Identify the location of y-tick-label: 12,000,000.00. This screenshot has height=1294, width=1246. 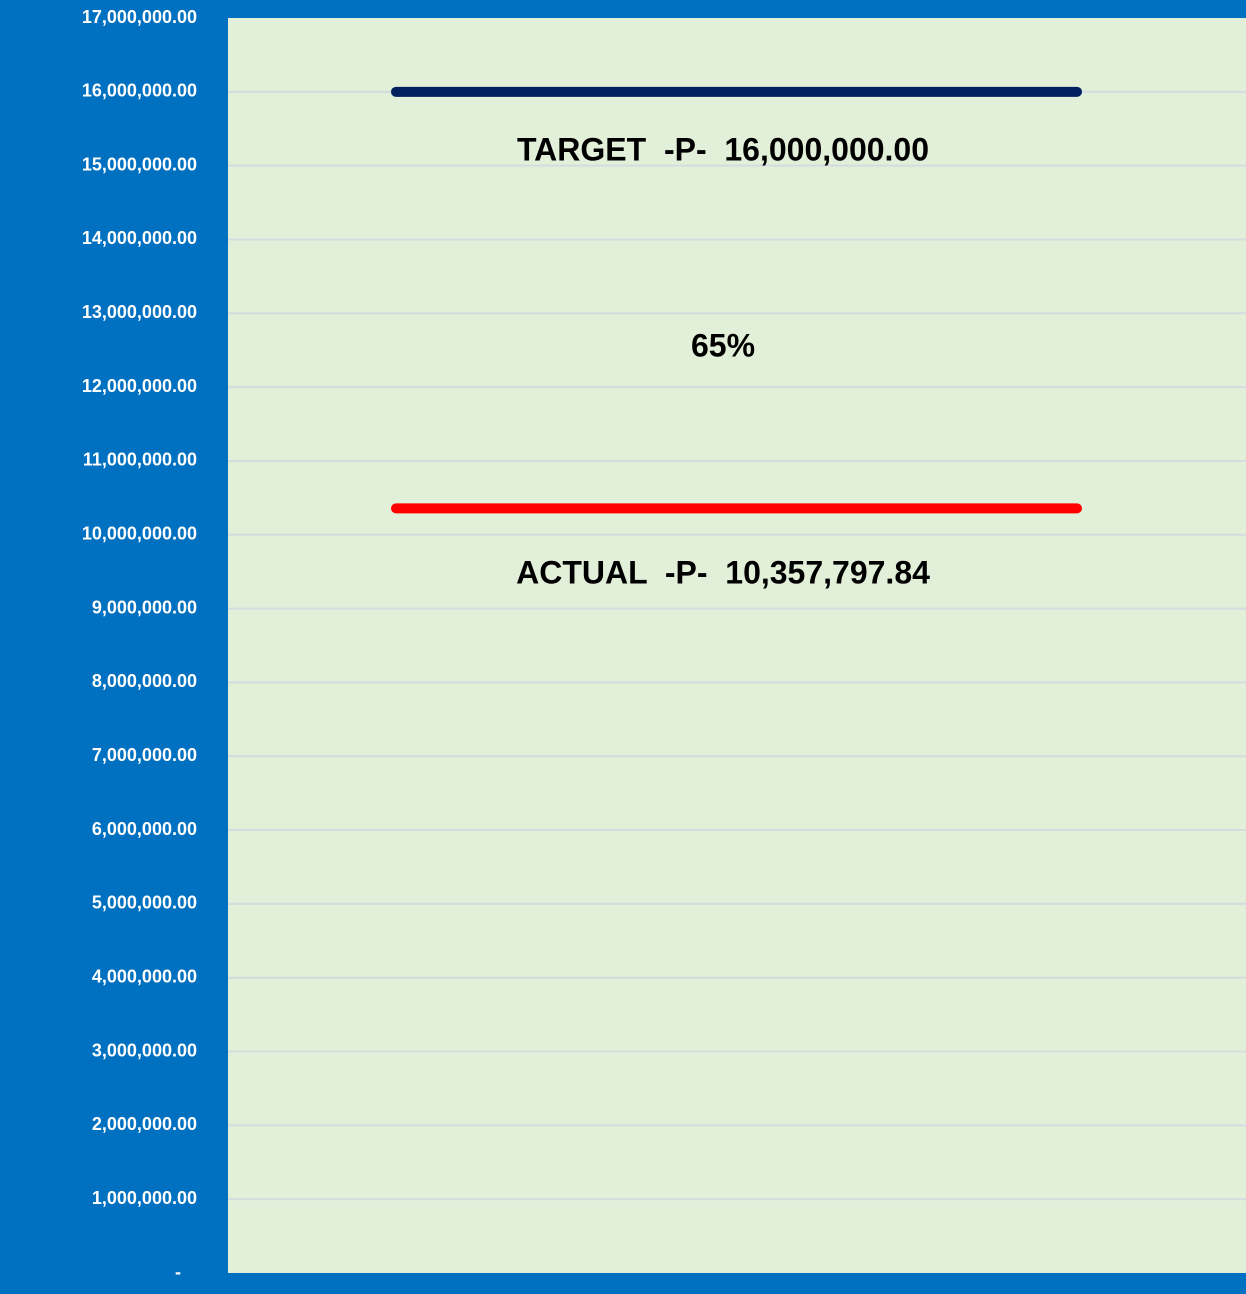
(139, 386).